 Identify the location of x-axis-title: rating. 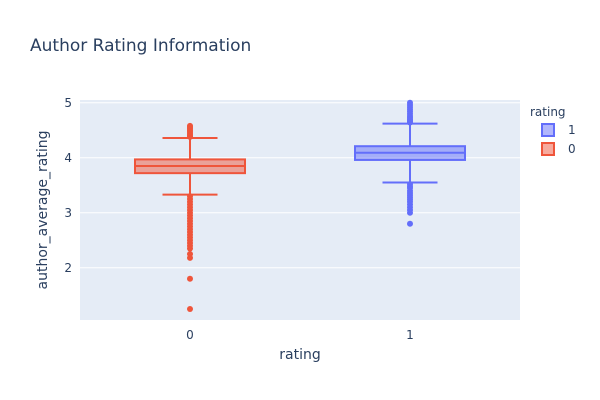
(299, 355).